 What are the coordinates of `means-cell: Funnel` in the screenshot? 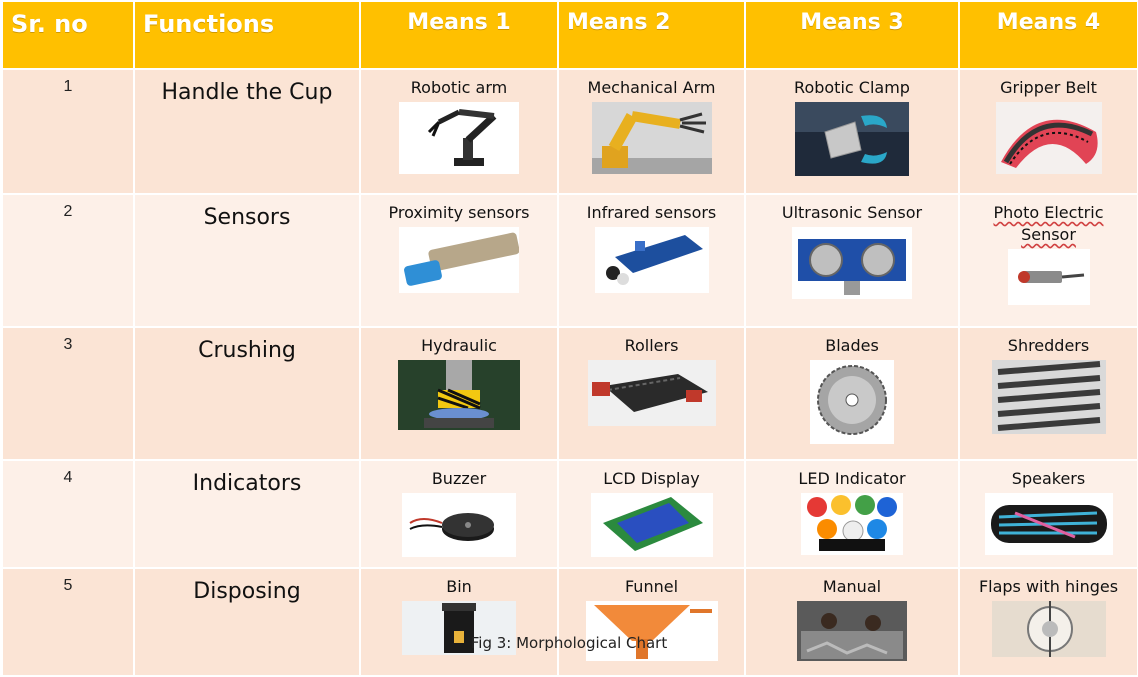 It's located at (651, 622).